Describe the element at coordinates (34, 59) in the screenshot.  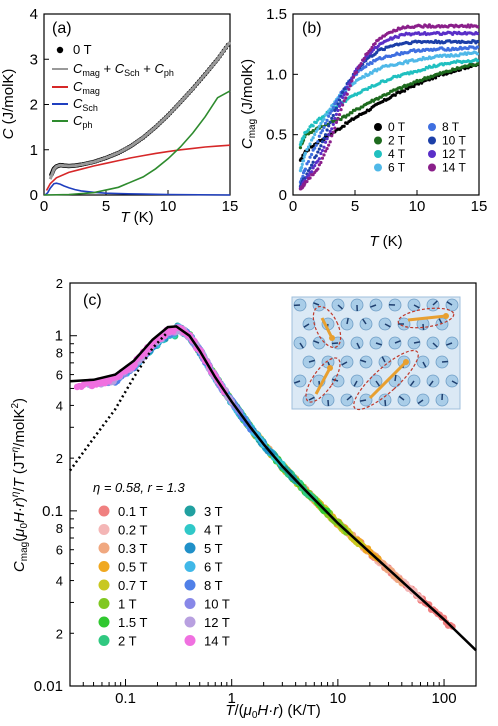
I see `y-tick-label: 3` at that location.